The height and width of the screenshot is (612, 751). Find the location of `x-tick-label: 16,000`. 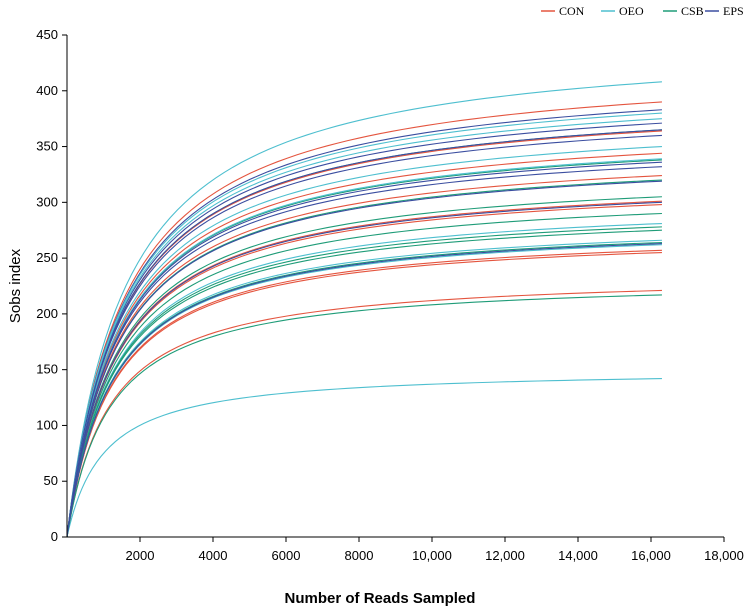

x-tick-label: 16,000 is located at coordinates (651, 555).